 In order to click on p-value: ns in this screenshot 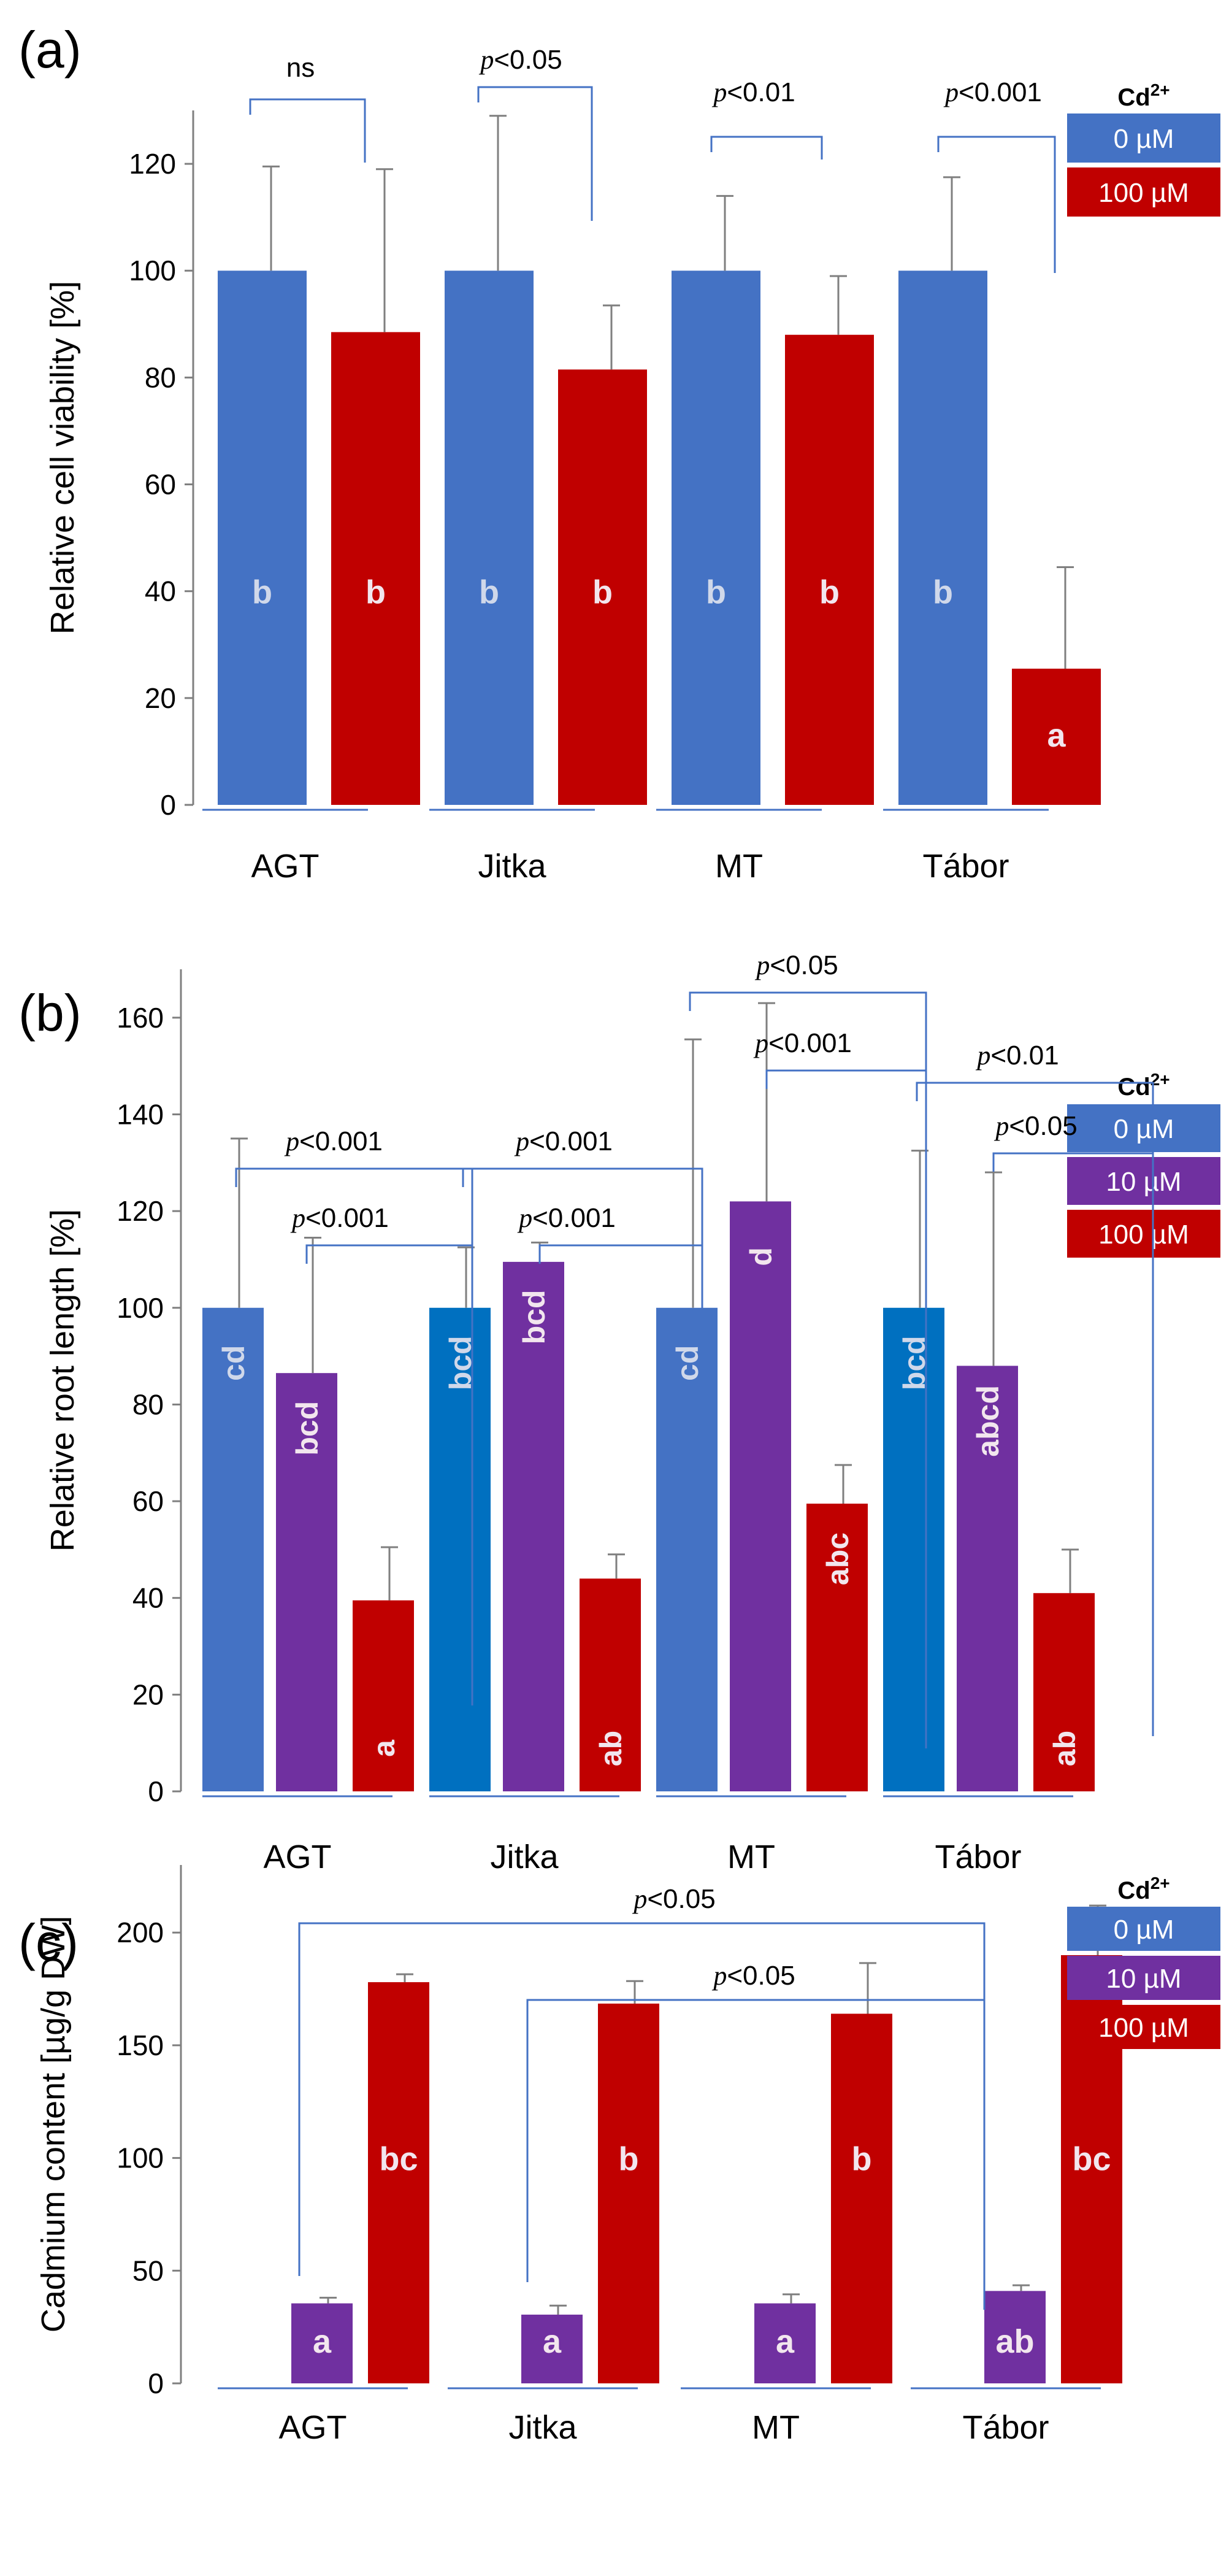, I will do `click(301, 68)`.